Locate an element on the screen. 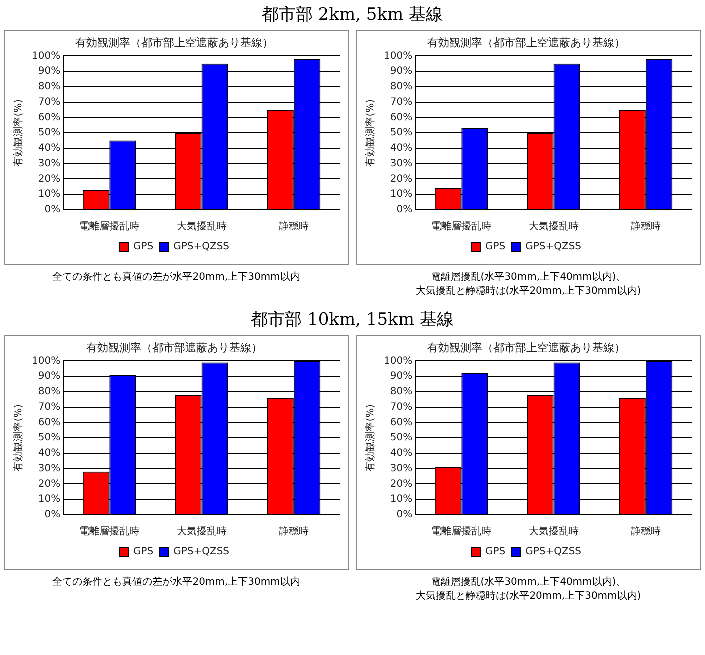 The image size is (705, 655). chart-title: 有効観測率（都市部遮蔽あり基線） is located at coordinates (174, 347).